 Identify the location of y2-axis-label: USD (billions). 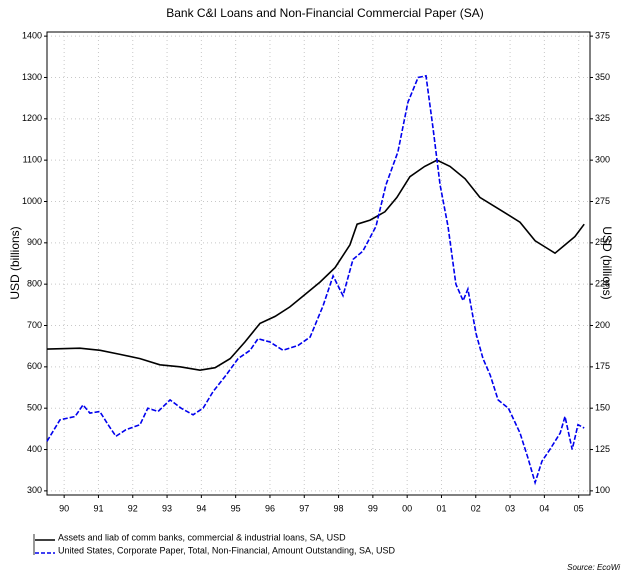
(607, 262).